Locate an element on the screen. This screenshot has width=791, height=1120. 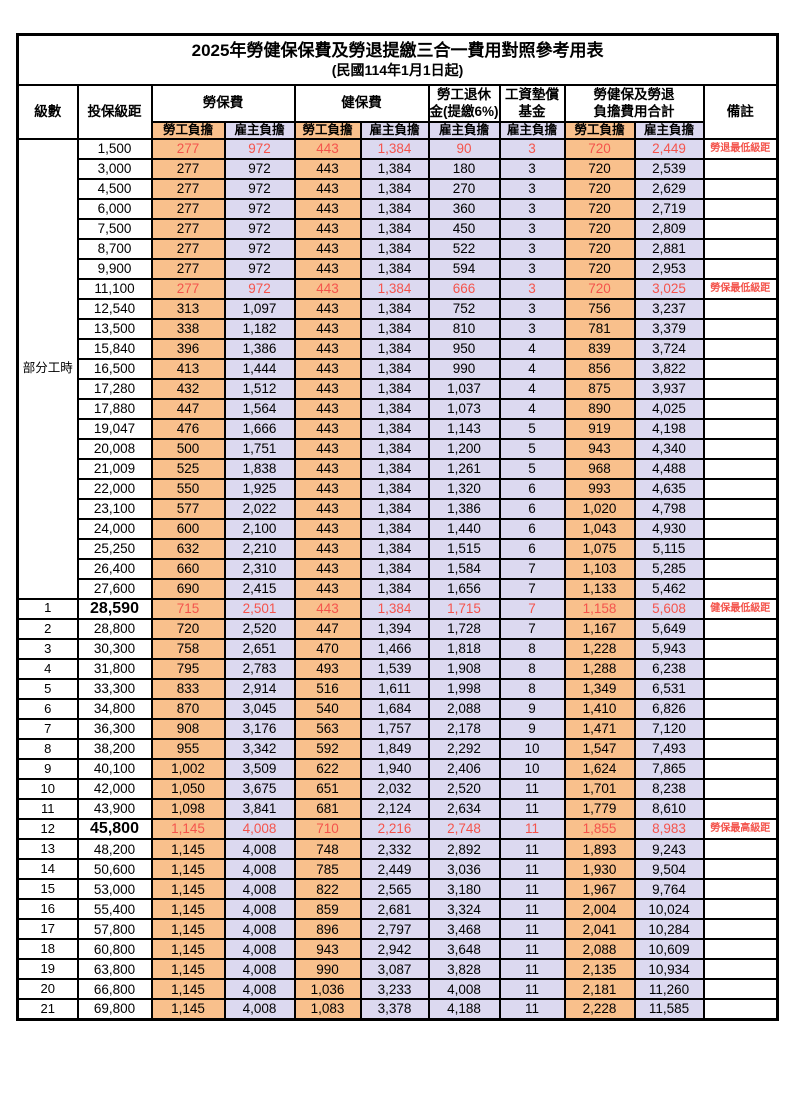
health-employee-cell: 785 is located at coordinates (327, 869).